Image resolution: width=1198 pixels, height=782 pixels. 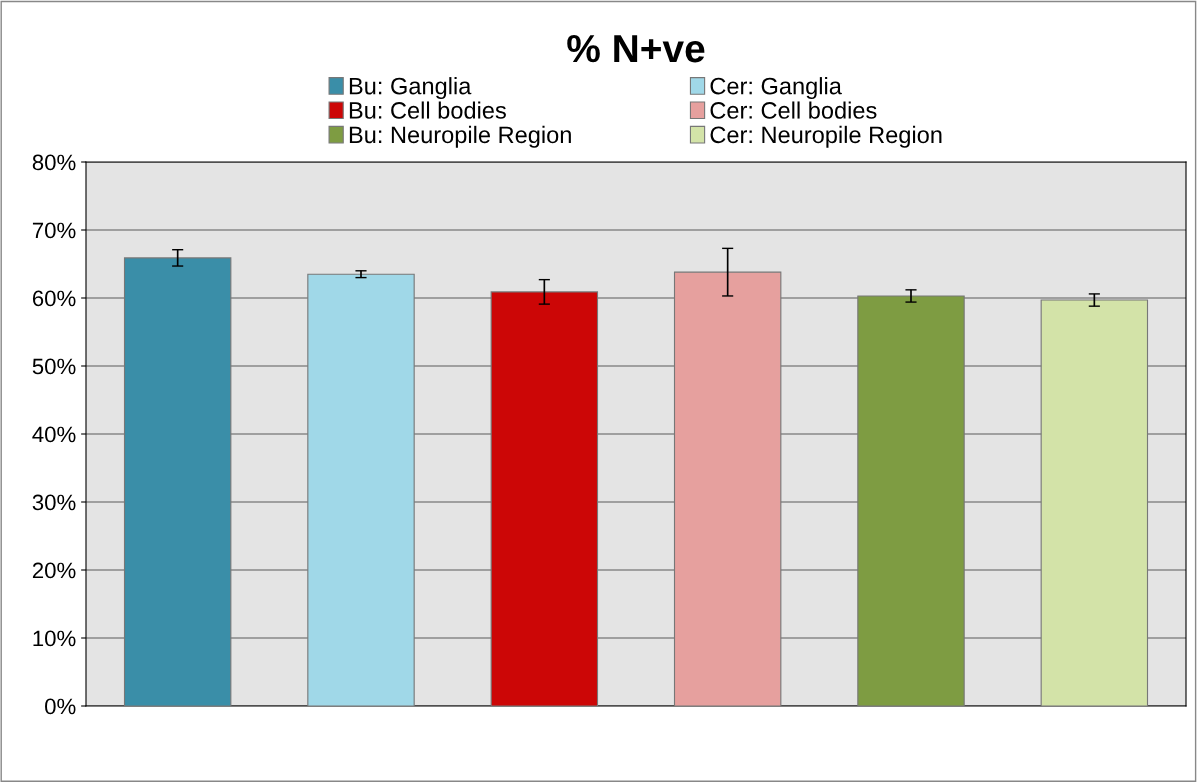 I want to click on y-tick-label: 50%, so click(x=54, y=366).